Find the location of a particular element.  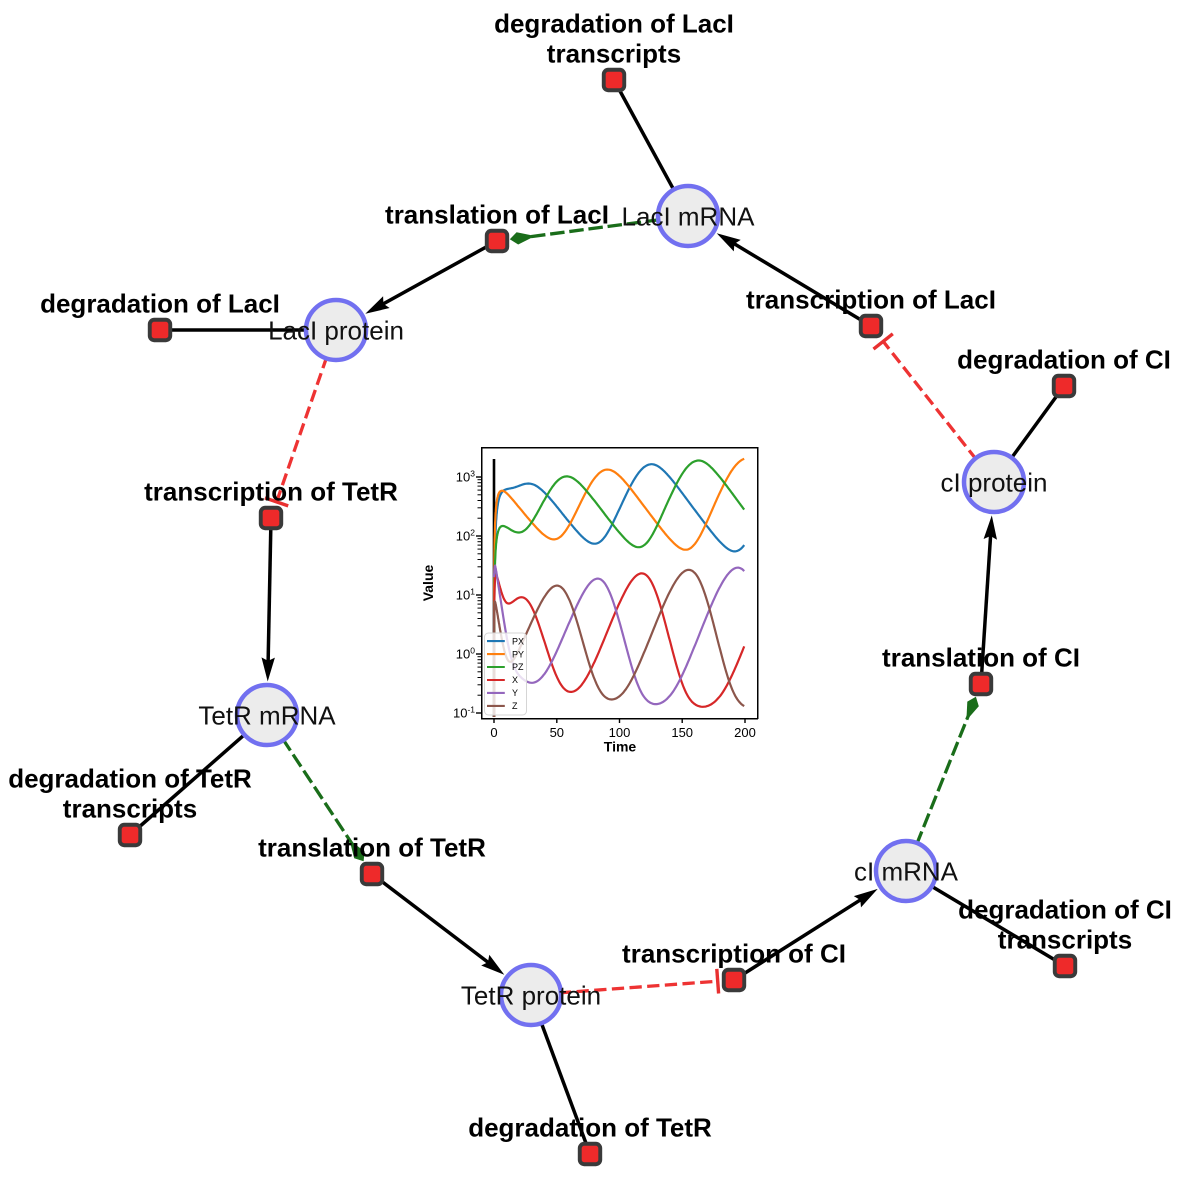

svg-text: translation of CI is located at coordinates (981, 658).